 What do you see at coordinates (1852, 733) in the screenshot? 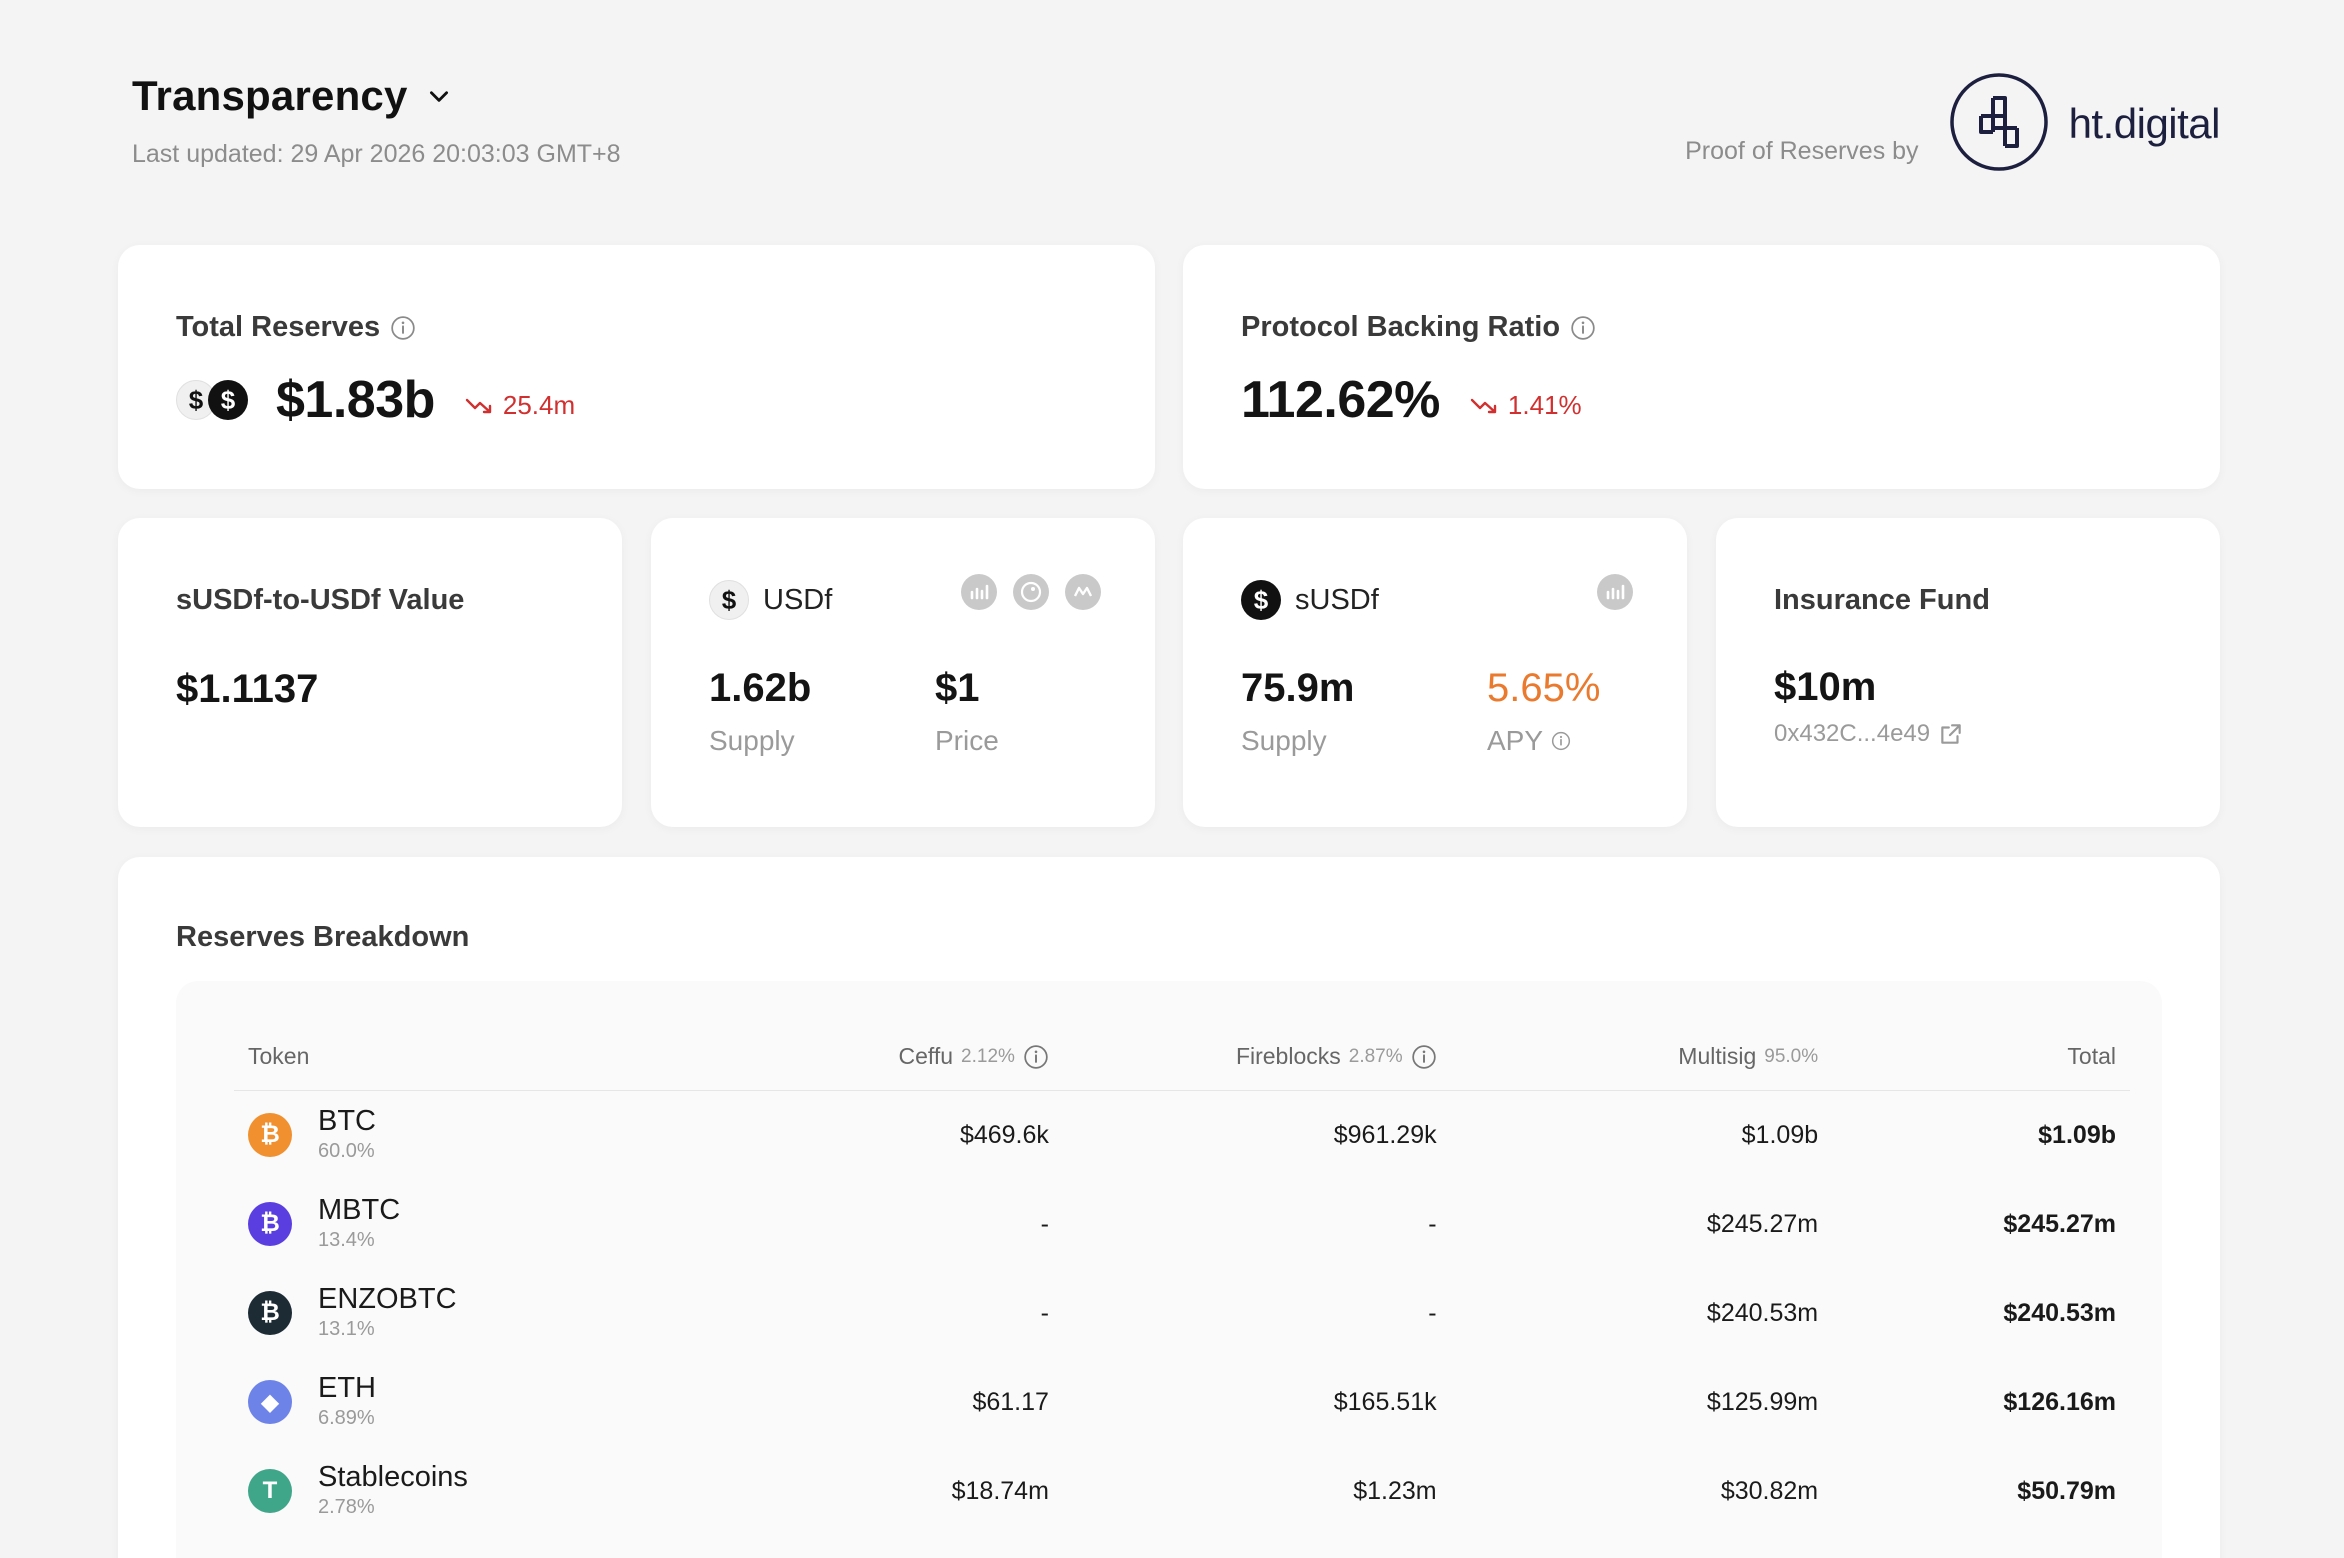
I see `insurance-address: 0x432C...4e49` at bounding box center [1852, 733].